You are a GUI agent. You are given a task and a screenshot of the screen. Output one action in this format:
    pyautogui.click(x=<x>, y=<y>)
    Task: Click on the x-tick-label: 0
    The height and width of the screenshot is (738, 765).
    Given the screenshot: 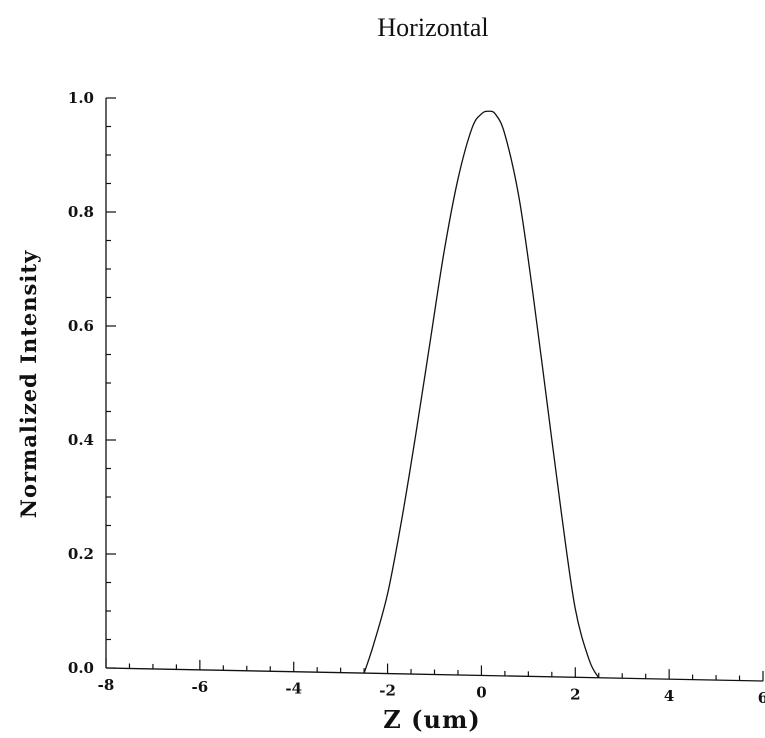 What is the action you would take?
    pyautogui.click(x=481, y=692)
    